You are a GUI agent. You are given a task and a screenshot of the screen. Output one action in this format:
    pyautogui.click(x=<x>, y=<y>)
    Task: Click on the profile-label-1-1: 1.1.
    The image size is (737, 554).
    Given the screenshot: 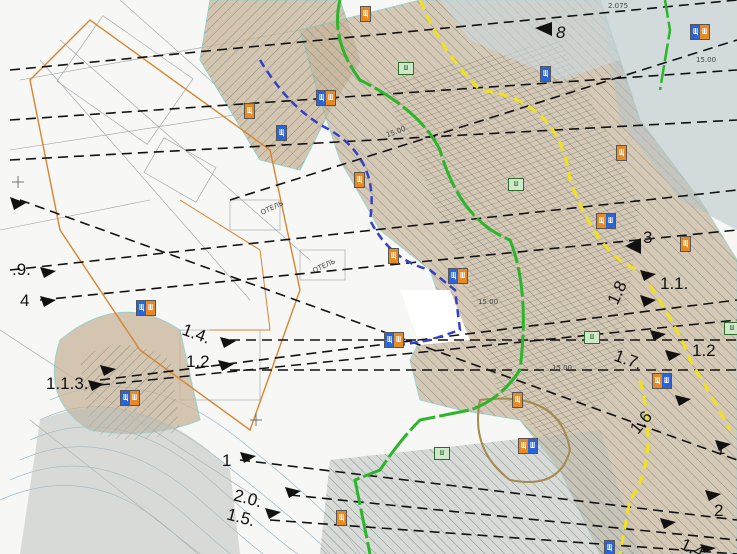 What is the action you would take?
    pyautogui.click(x=674, y=283)
    